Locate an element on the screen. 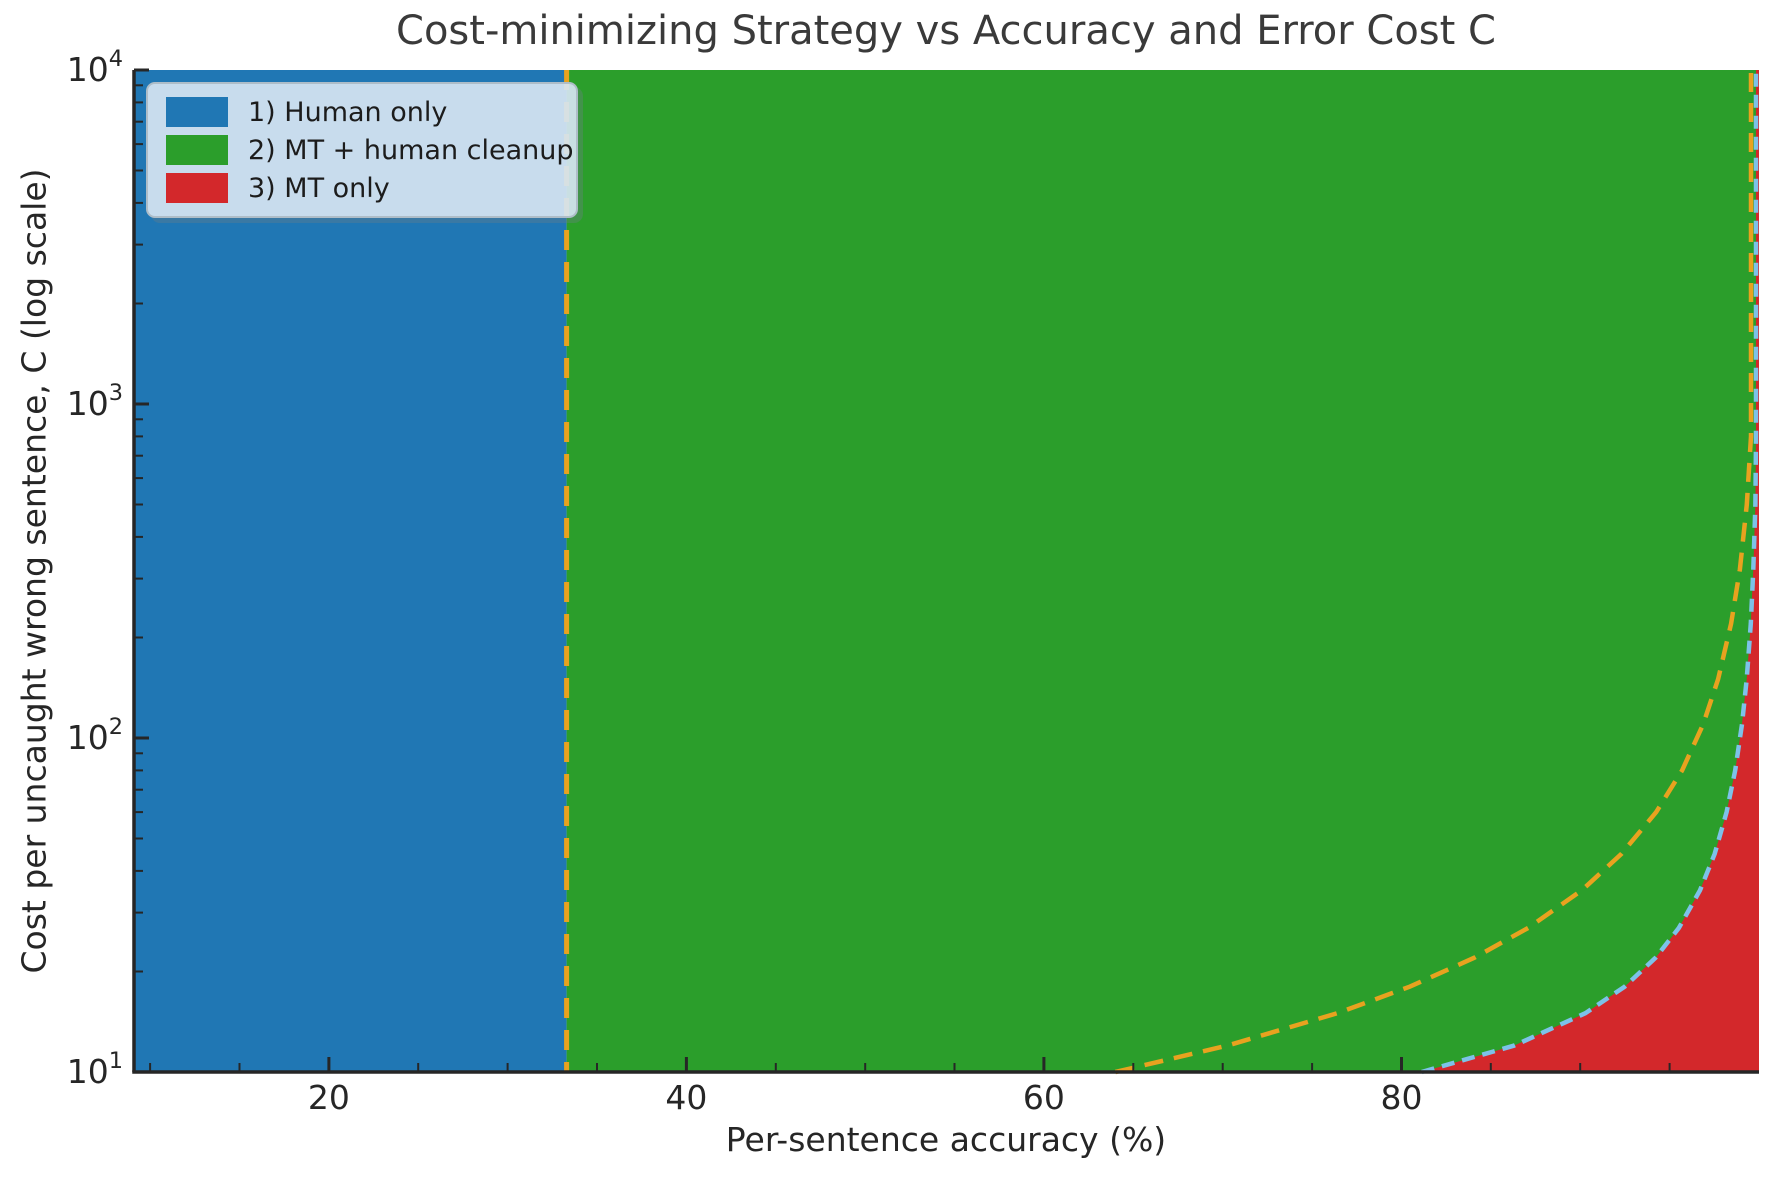  x-tick-label: 60 is located at coordinates (1043, 1097).